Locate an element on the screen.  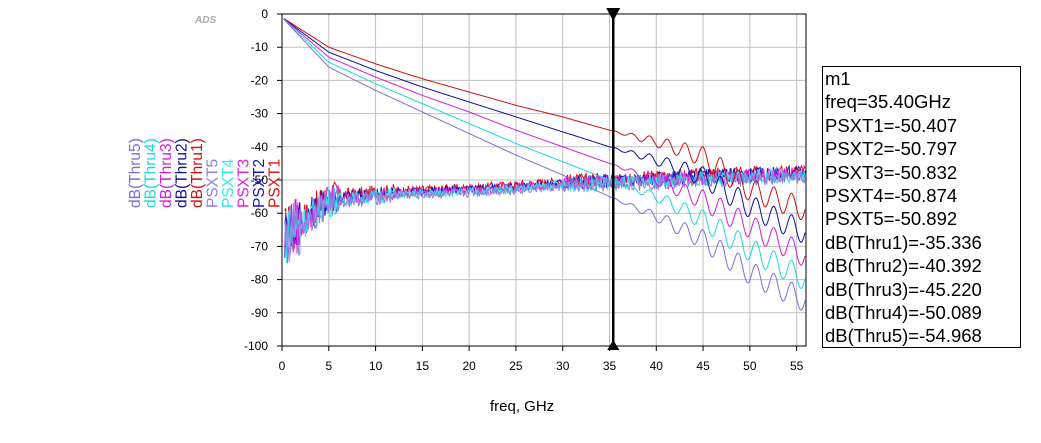
x-axis: 0 5 10 15 20 25 30 35 40 45 50 55 is located at coordinates (541, 359).